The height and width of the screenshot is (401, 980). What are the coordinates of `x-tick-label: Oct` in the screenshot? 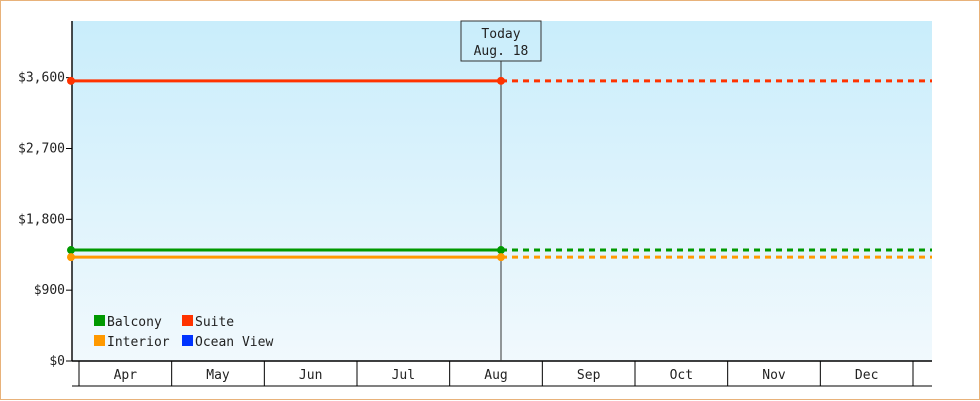 It's located at (681, 375).